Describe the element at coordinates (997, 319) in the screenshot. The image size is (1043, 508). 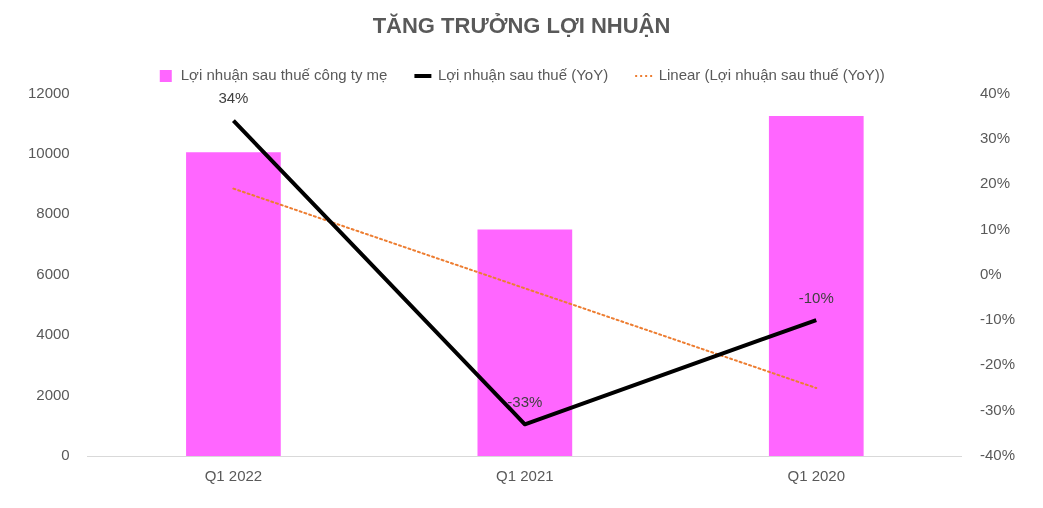
I see `y2-tick-label: -10%` at that location.